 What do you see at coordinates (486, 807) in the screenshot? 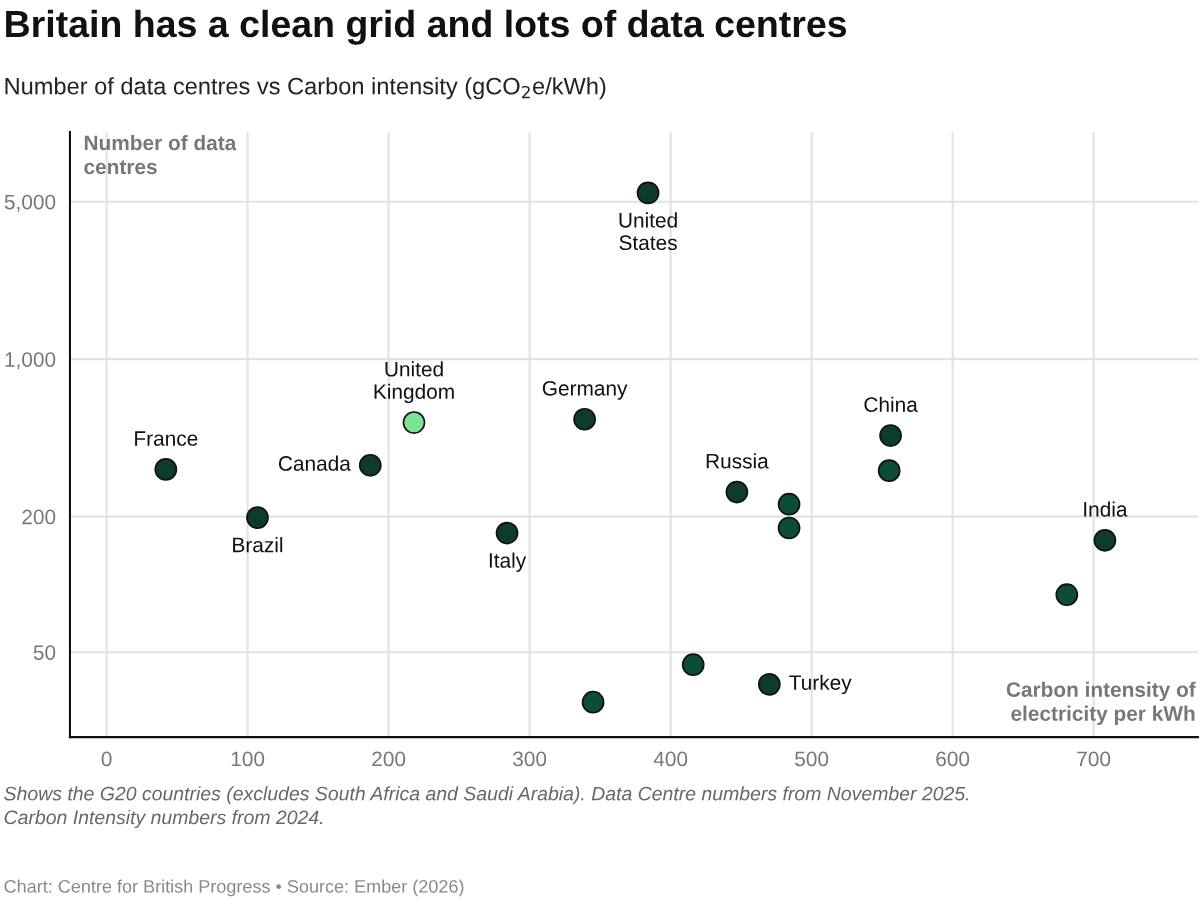
I see `text: Shows the G20 countries (excludes South Africa and Saudi Arabia). Data Centre numbers from November 2025. Carbon Intensity numbers from 2024.` at bounding box center [486, 807].